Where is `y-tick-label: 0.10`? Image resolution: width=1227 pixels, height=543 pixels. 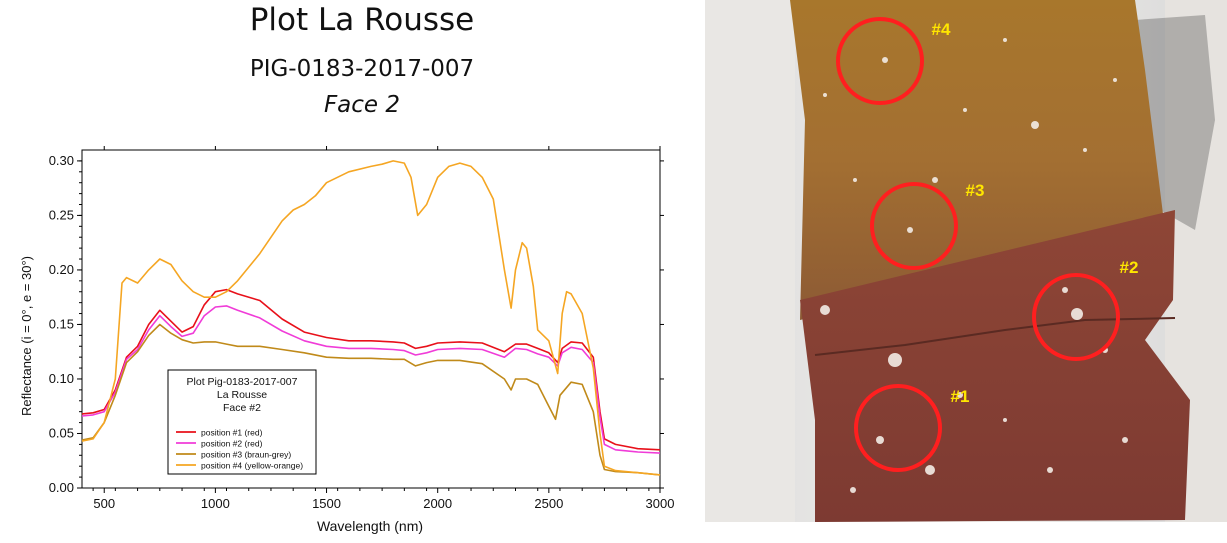
y-tick-label: 0.10 is located at coordinates (61, 378).